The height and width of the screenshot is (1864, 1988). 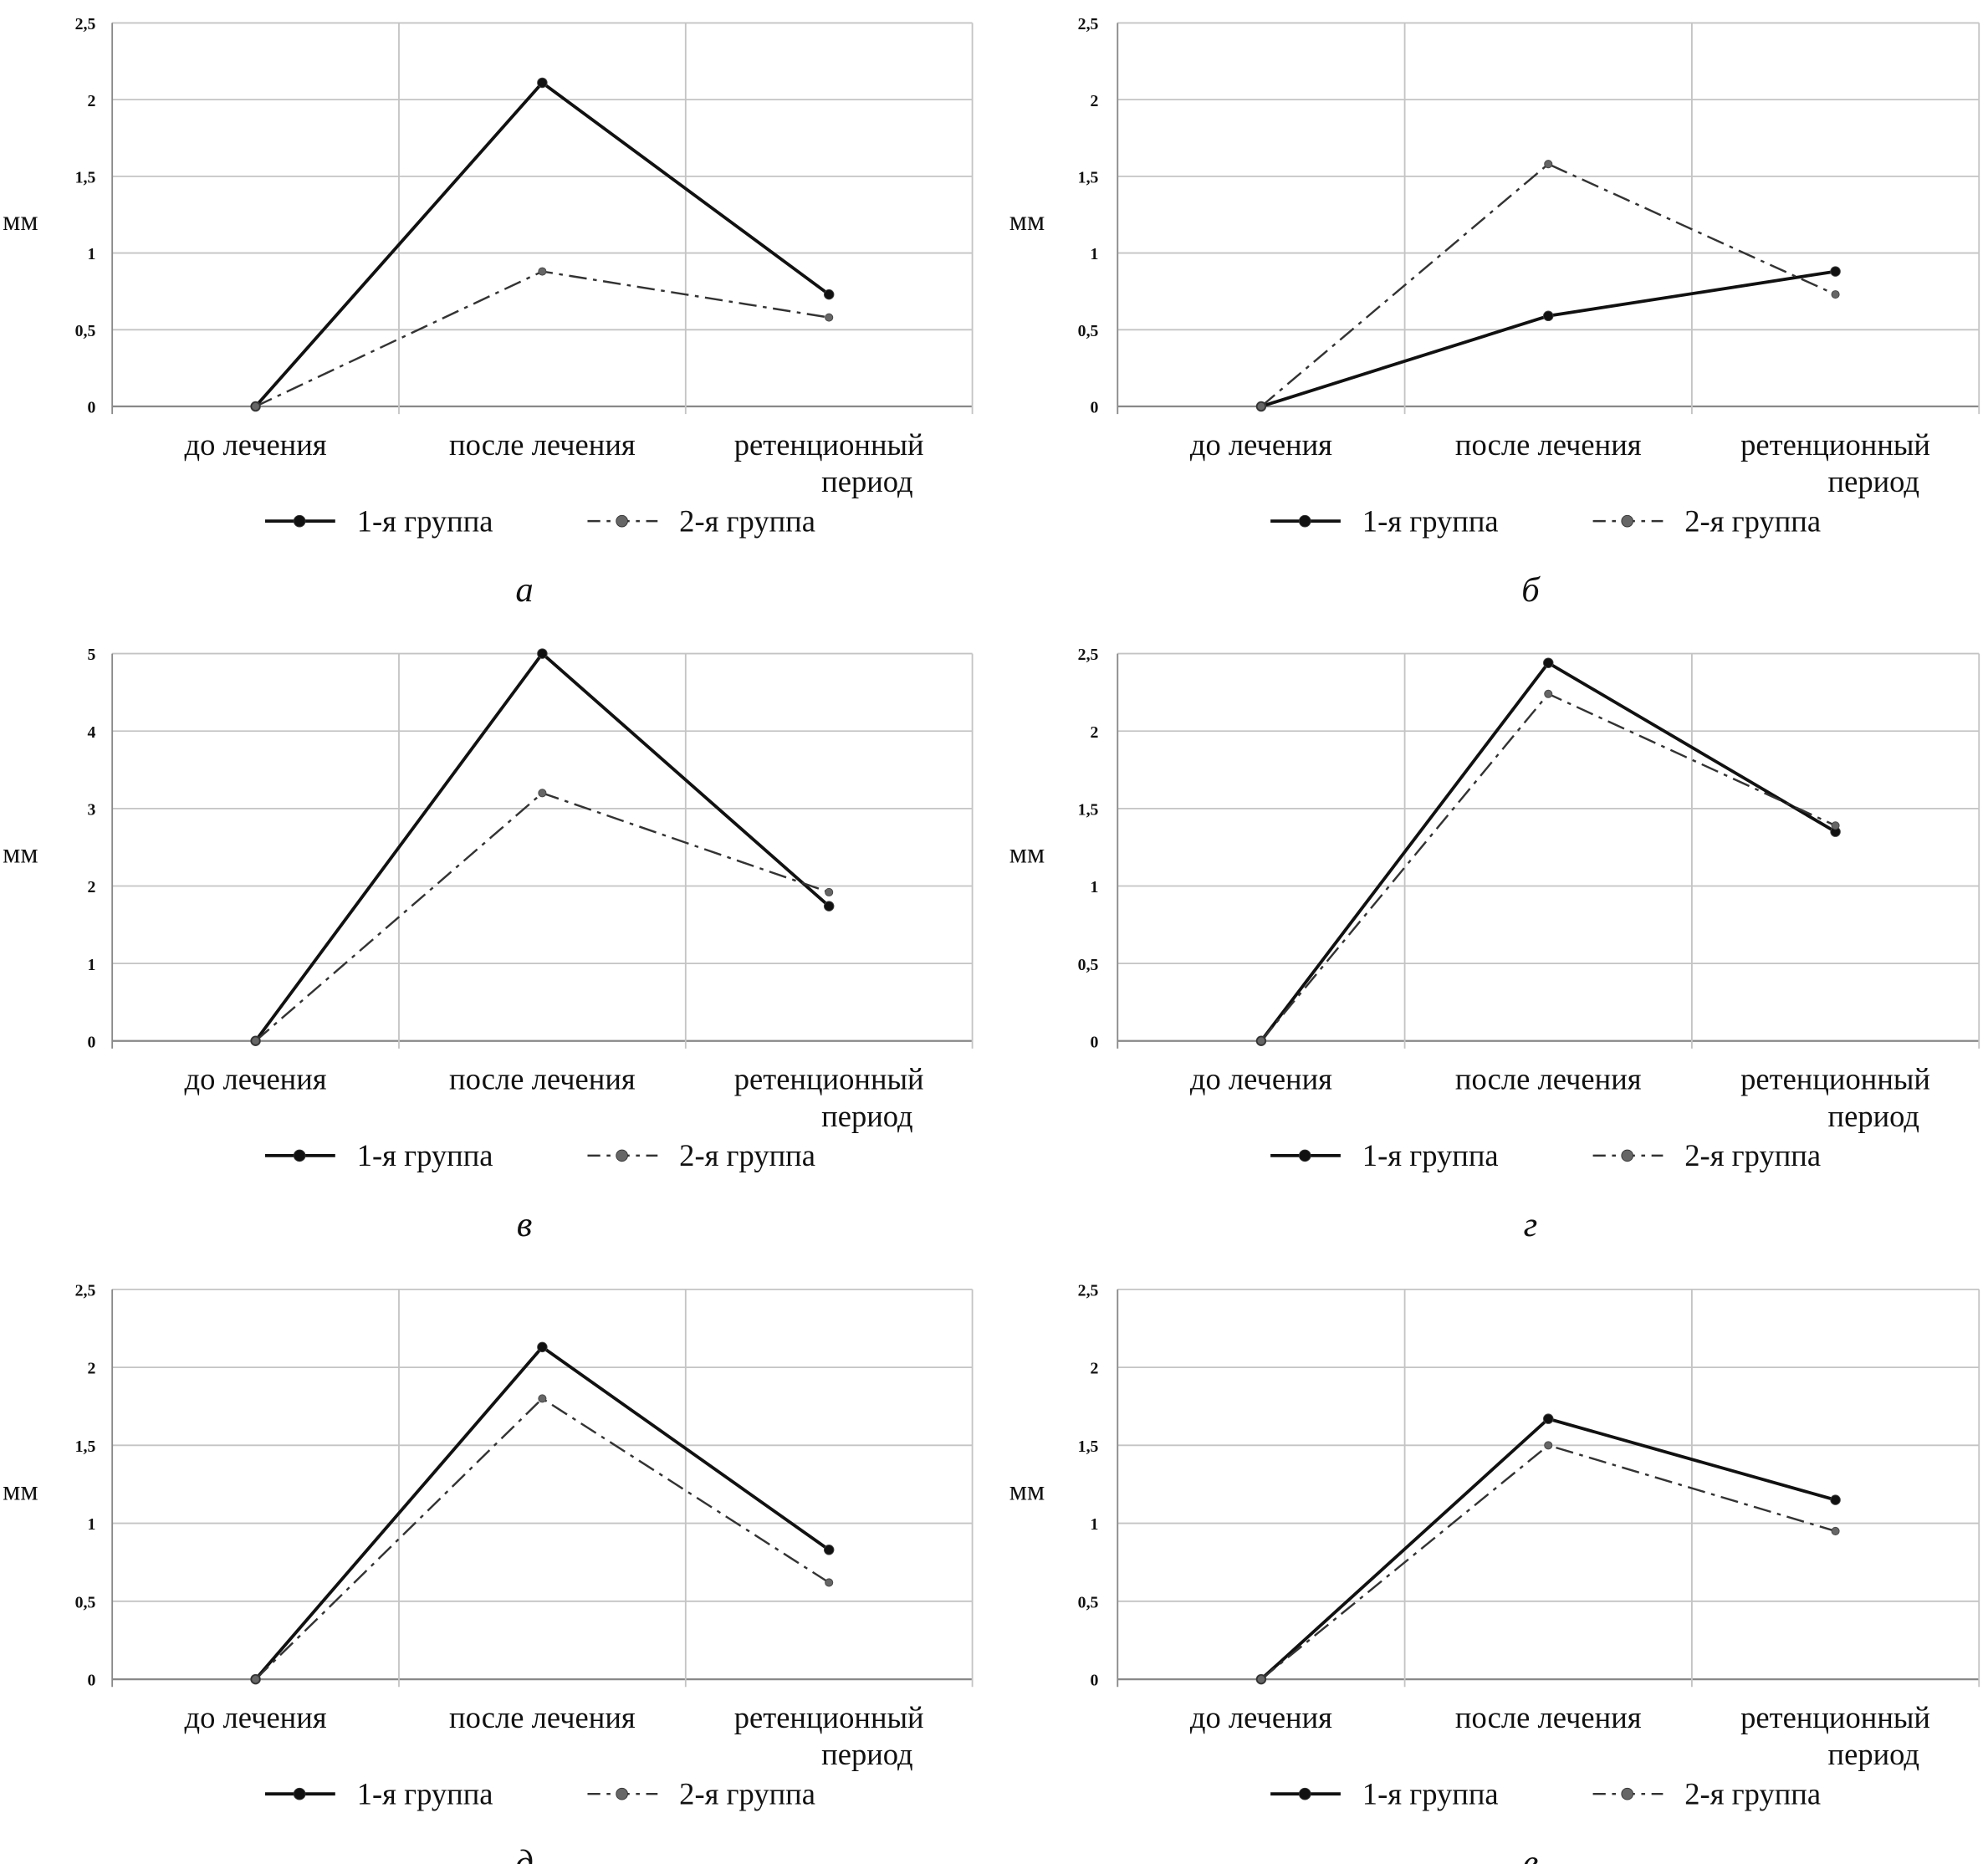 I want to click on panel-letter: б, so click(x=1531, y=590).